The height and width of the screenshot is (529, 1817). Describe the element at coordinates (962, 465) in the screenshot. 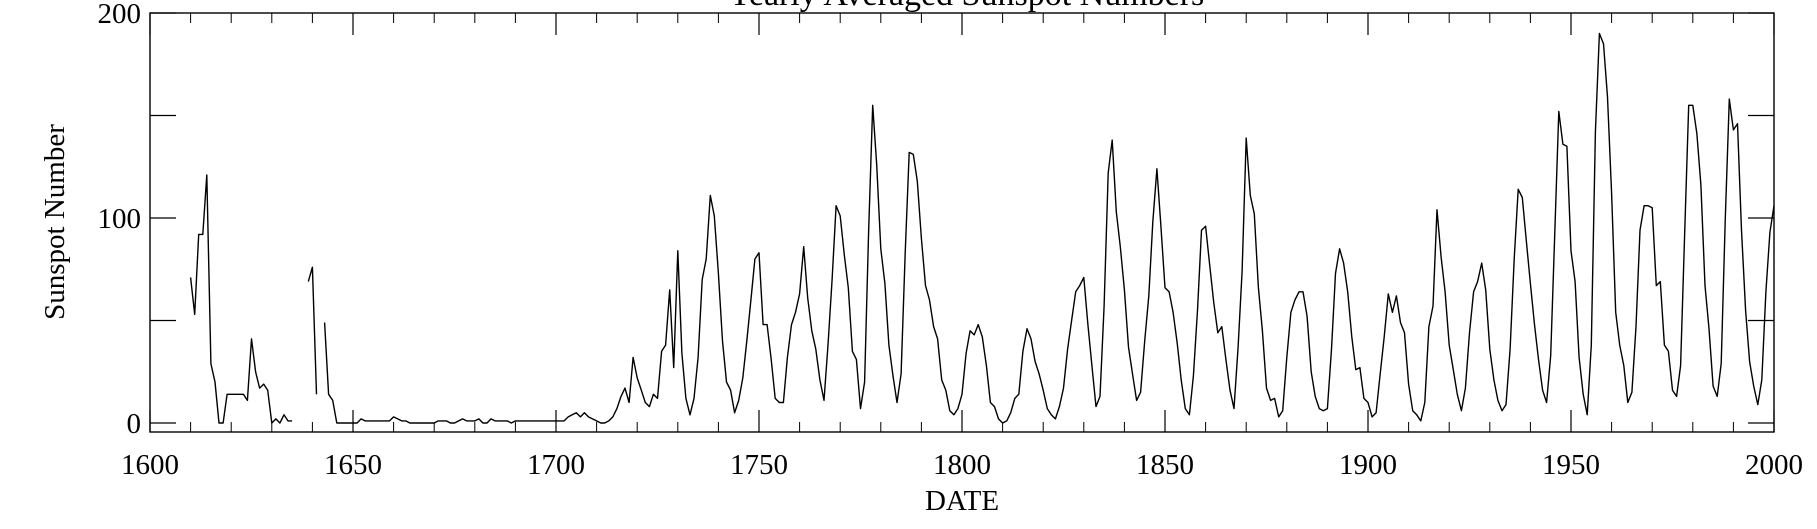

I see `x-tick-label: 1800` at that location.